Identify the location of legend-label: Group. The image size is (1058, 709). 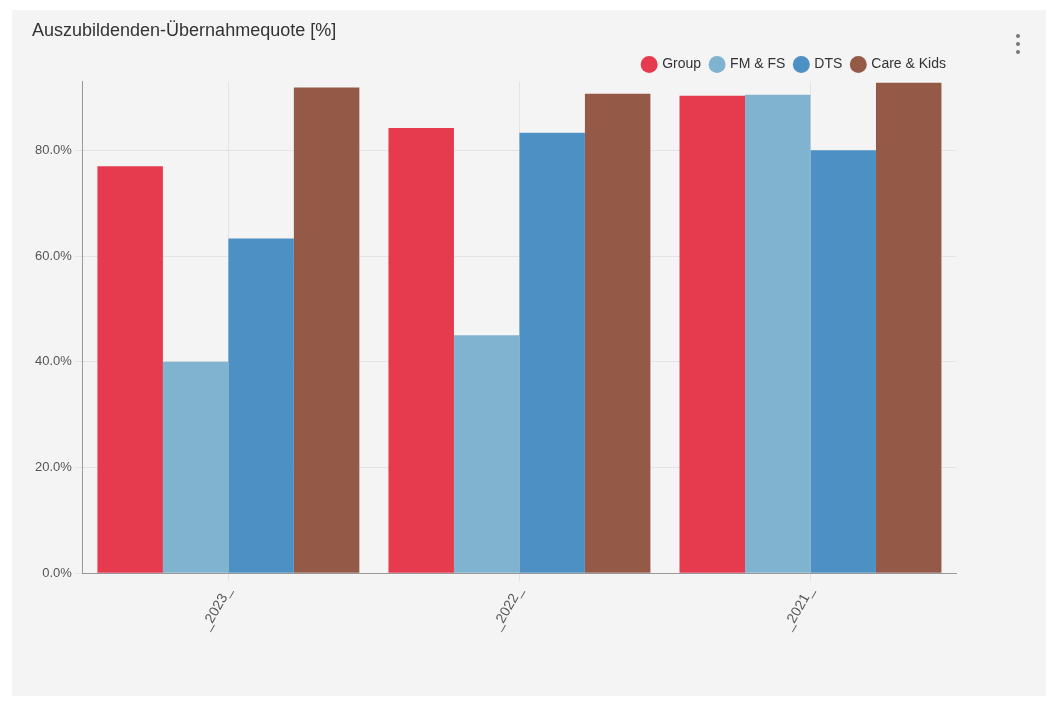
(682, 63).